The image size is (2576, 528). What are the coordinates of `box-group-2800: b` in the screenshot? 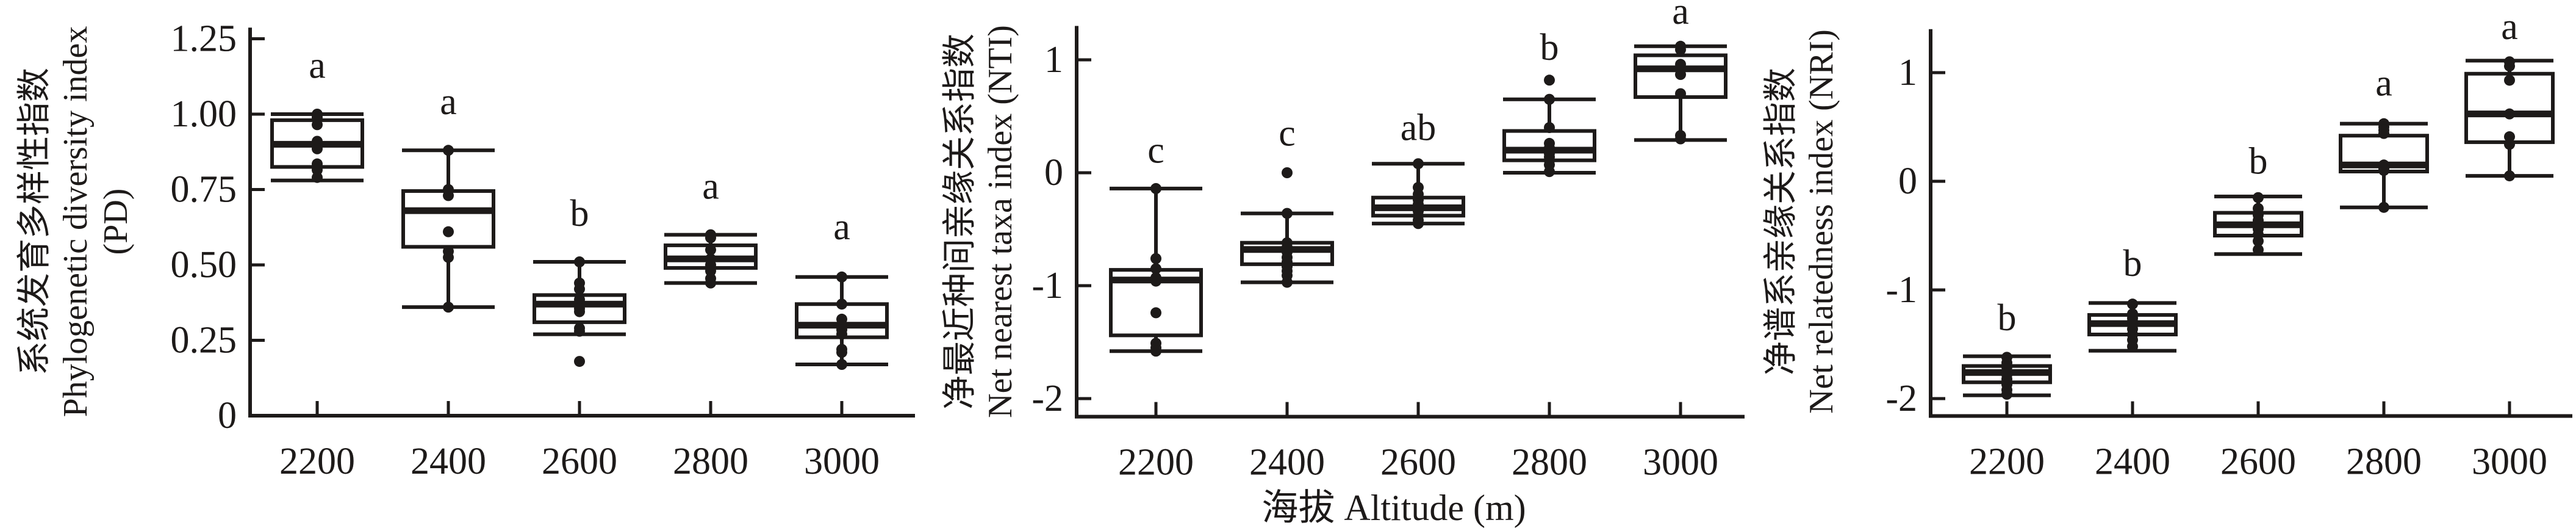 It's located at (1549, 102).